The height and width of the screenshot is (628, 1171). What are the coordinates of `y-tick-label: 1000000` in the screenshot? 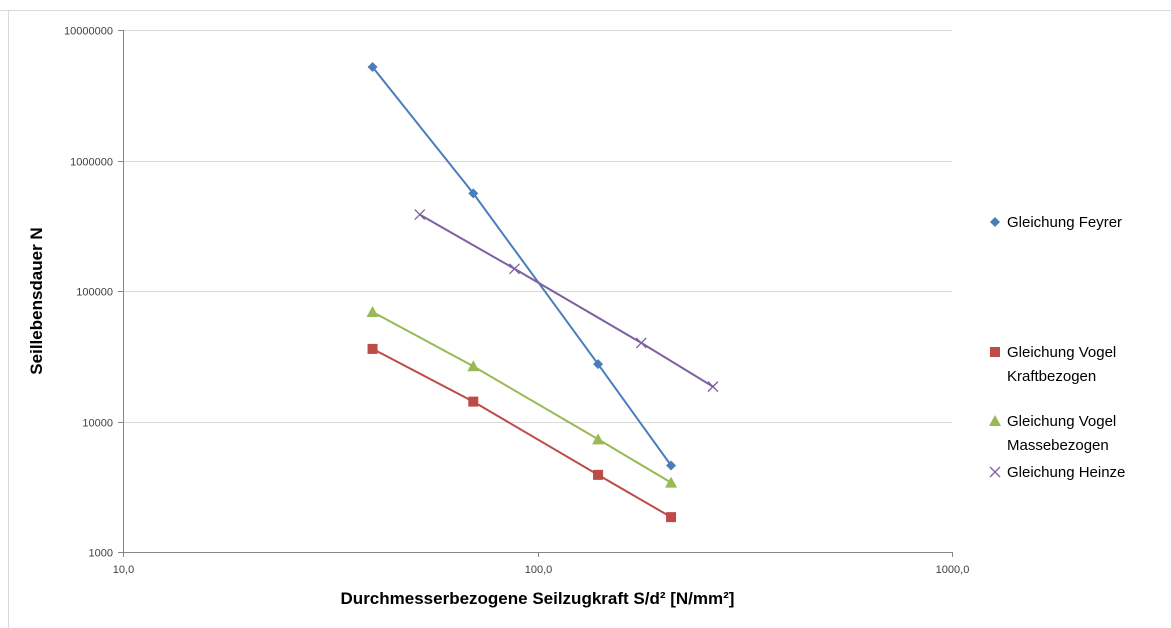 It's located at (91, 163).